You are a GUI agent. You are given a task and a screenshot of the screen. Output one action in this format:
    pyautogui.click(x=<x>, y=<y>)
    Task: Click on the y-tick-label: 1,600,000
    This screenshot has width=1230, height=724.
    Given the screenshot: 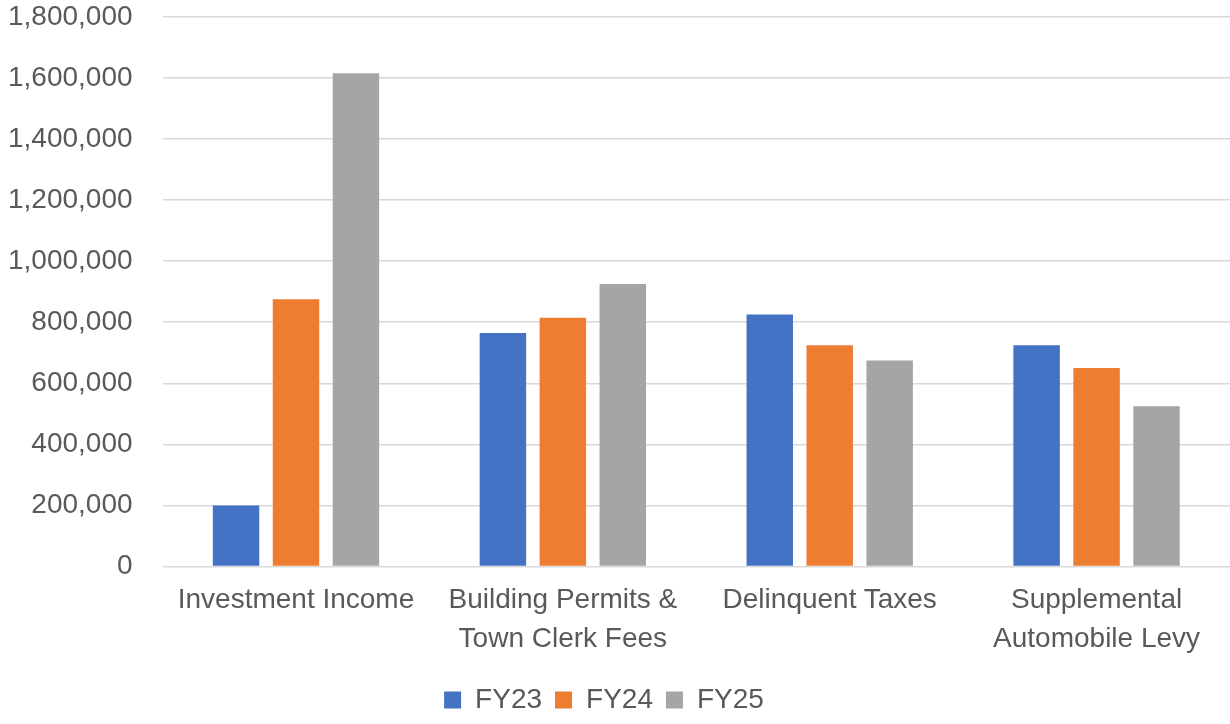 What is the action you would take?
    pyautogui.click(x=70, y=76)
    